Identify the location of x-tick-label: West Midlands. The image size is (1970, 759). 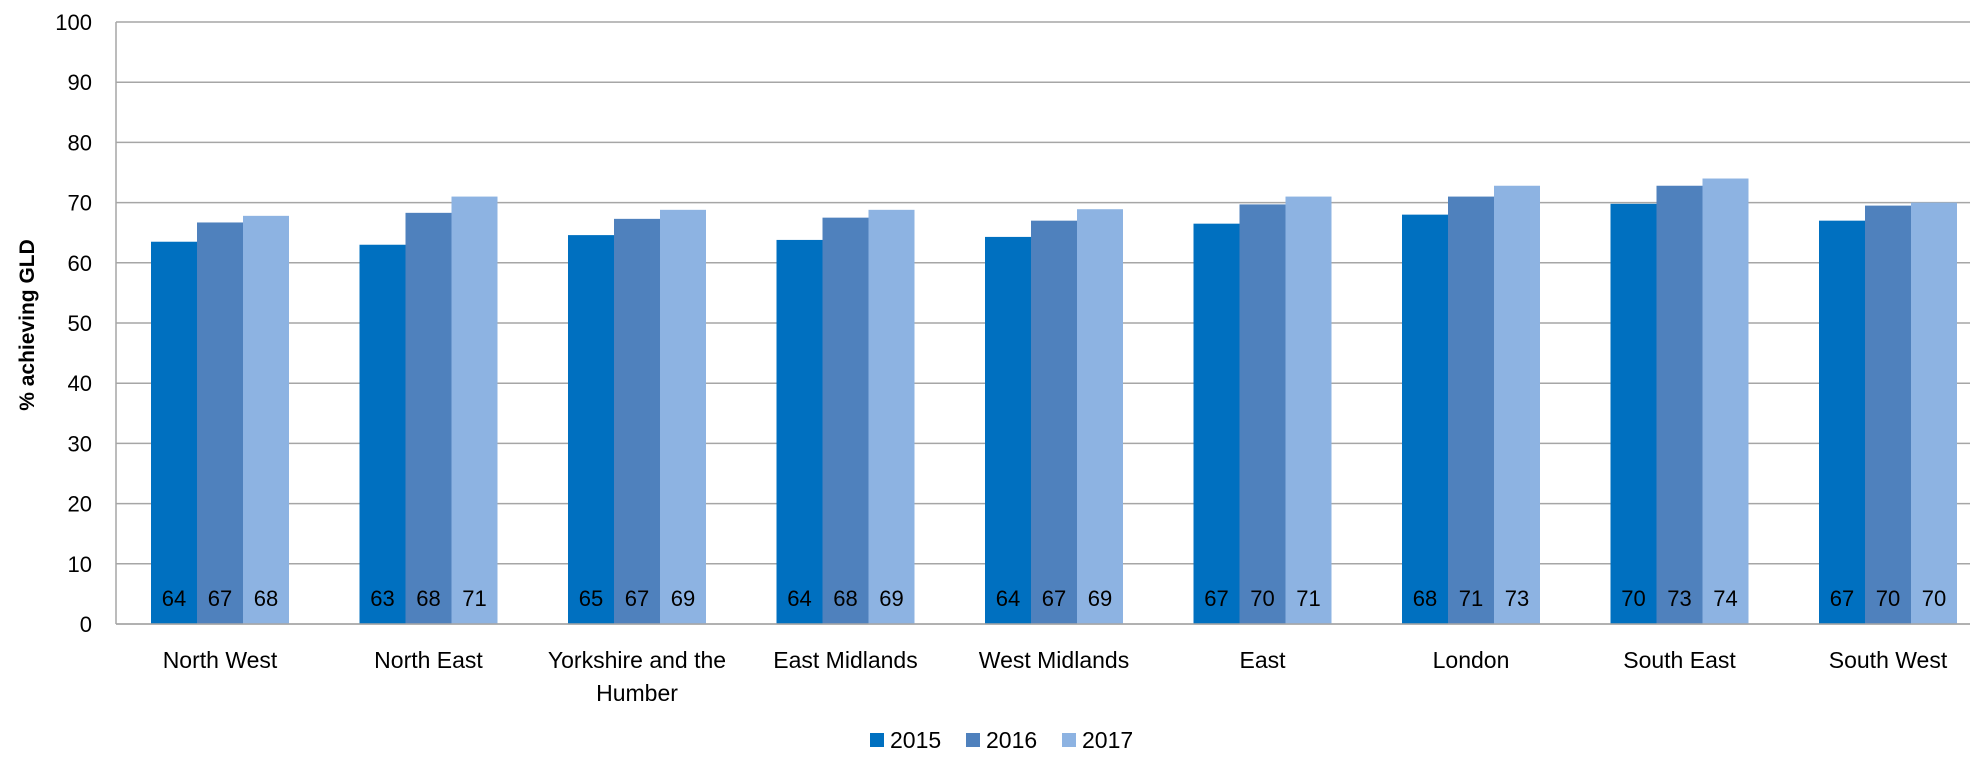
(1054, 660).